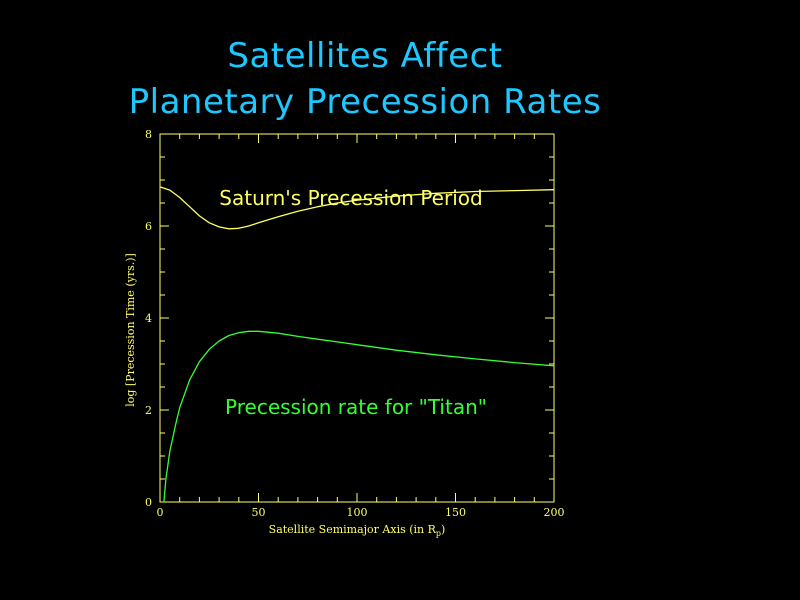 The image size is (800, 600). Describe the element at coordinates (350, 198) in the screenshot. I see `saturn-annotation: Saturn's Precession Period` at that location.